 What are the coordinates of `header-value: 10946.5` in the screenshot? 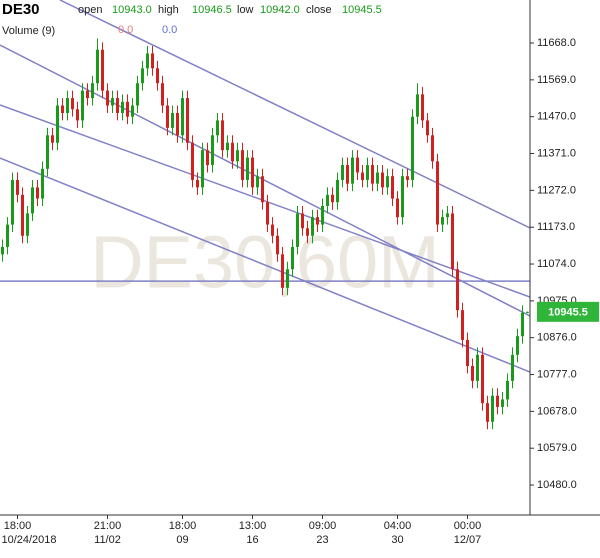 It's located at (212, 10).